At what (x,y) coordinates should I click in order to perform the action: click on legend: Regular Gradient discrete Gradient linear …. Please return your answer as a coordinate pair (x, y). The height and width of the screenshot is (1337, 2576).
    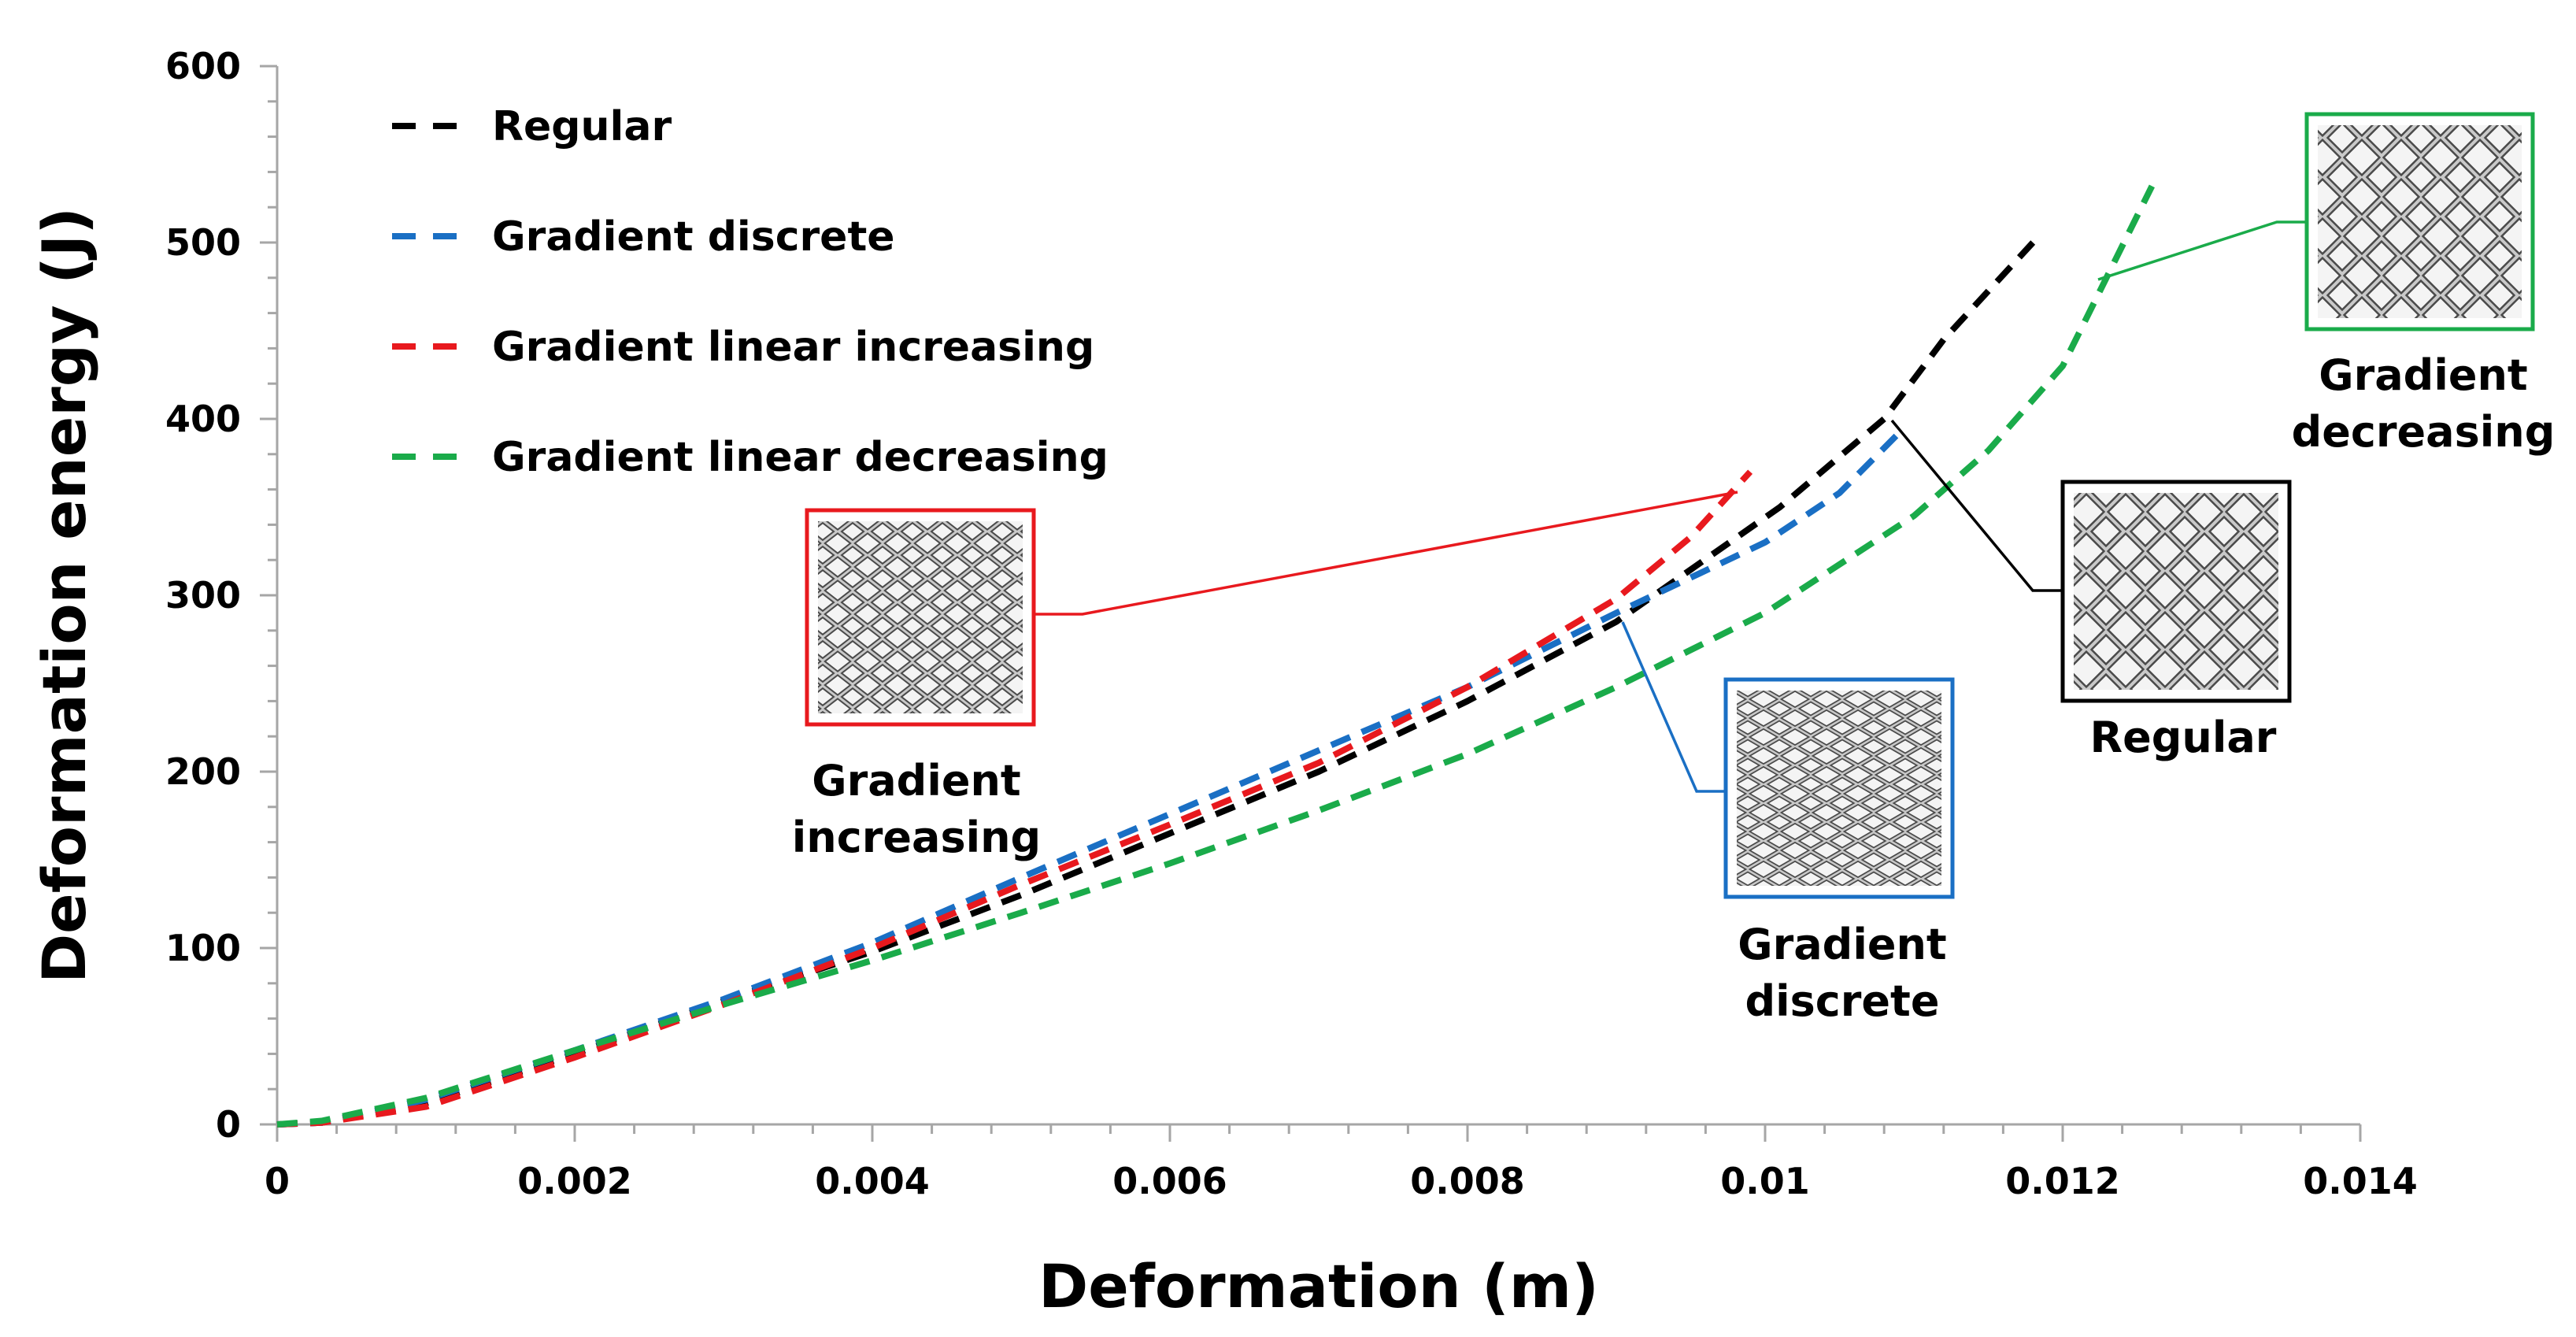
    Looking at the image, I should click on (750, 292).